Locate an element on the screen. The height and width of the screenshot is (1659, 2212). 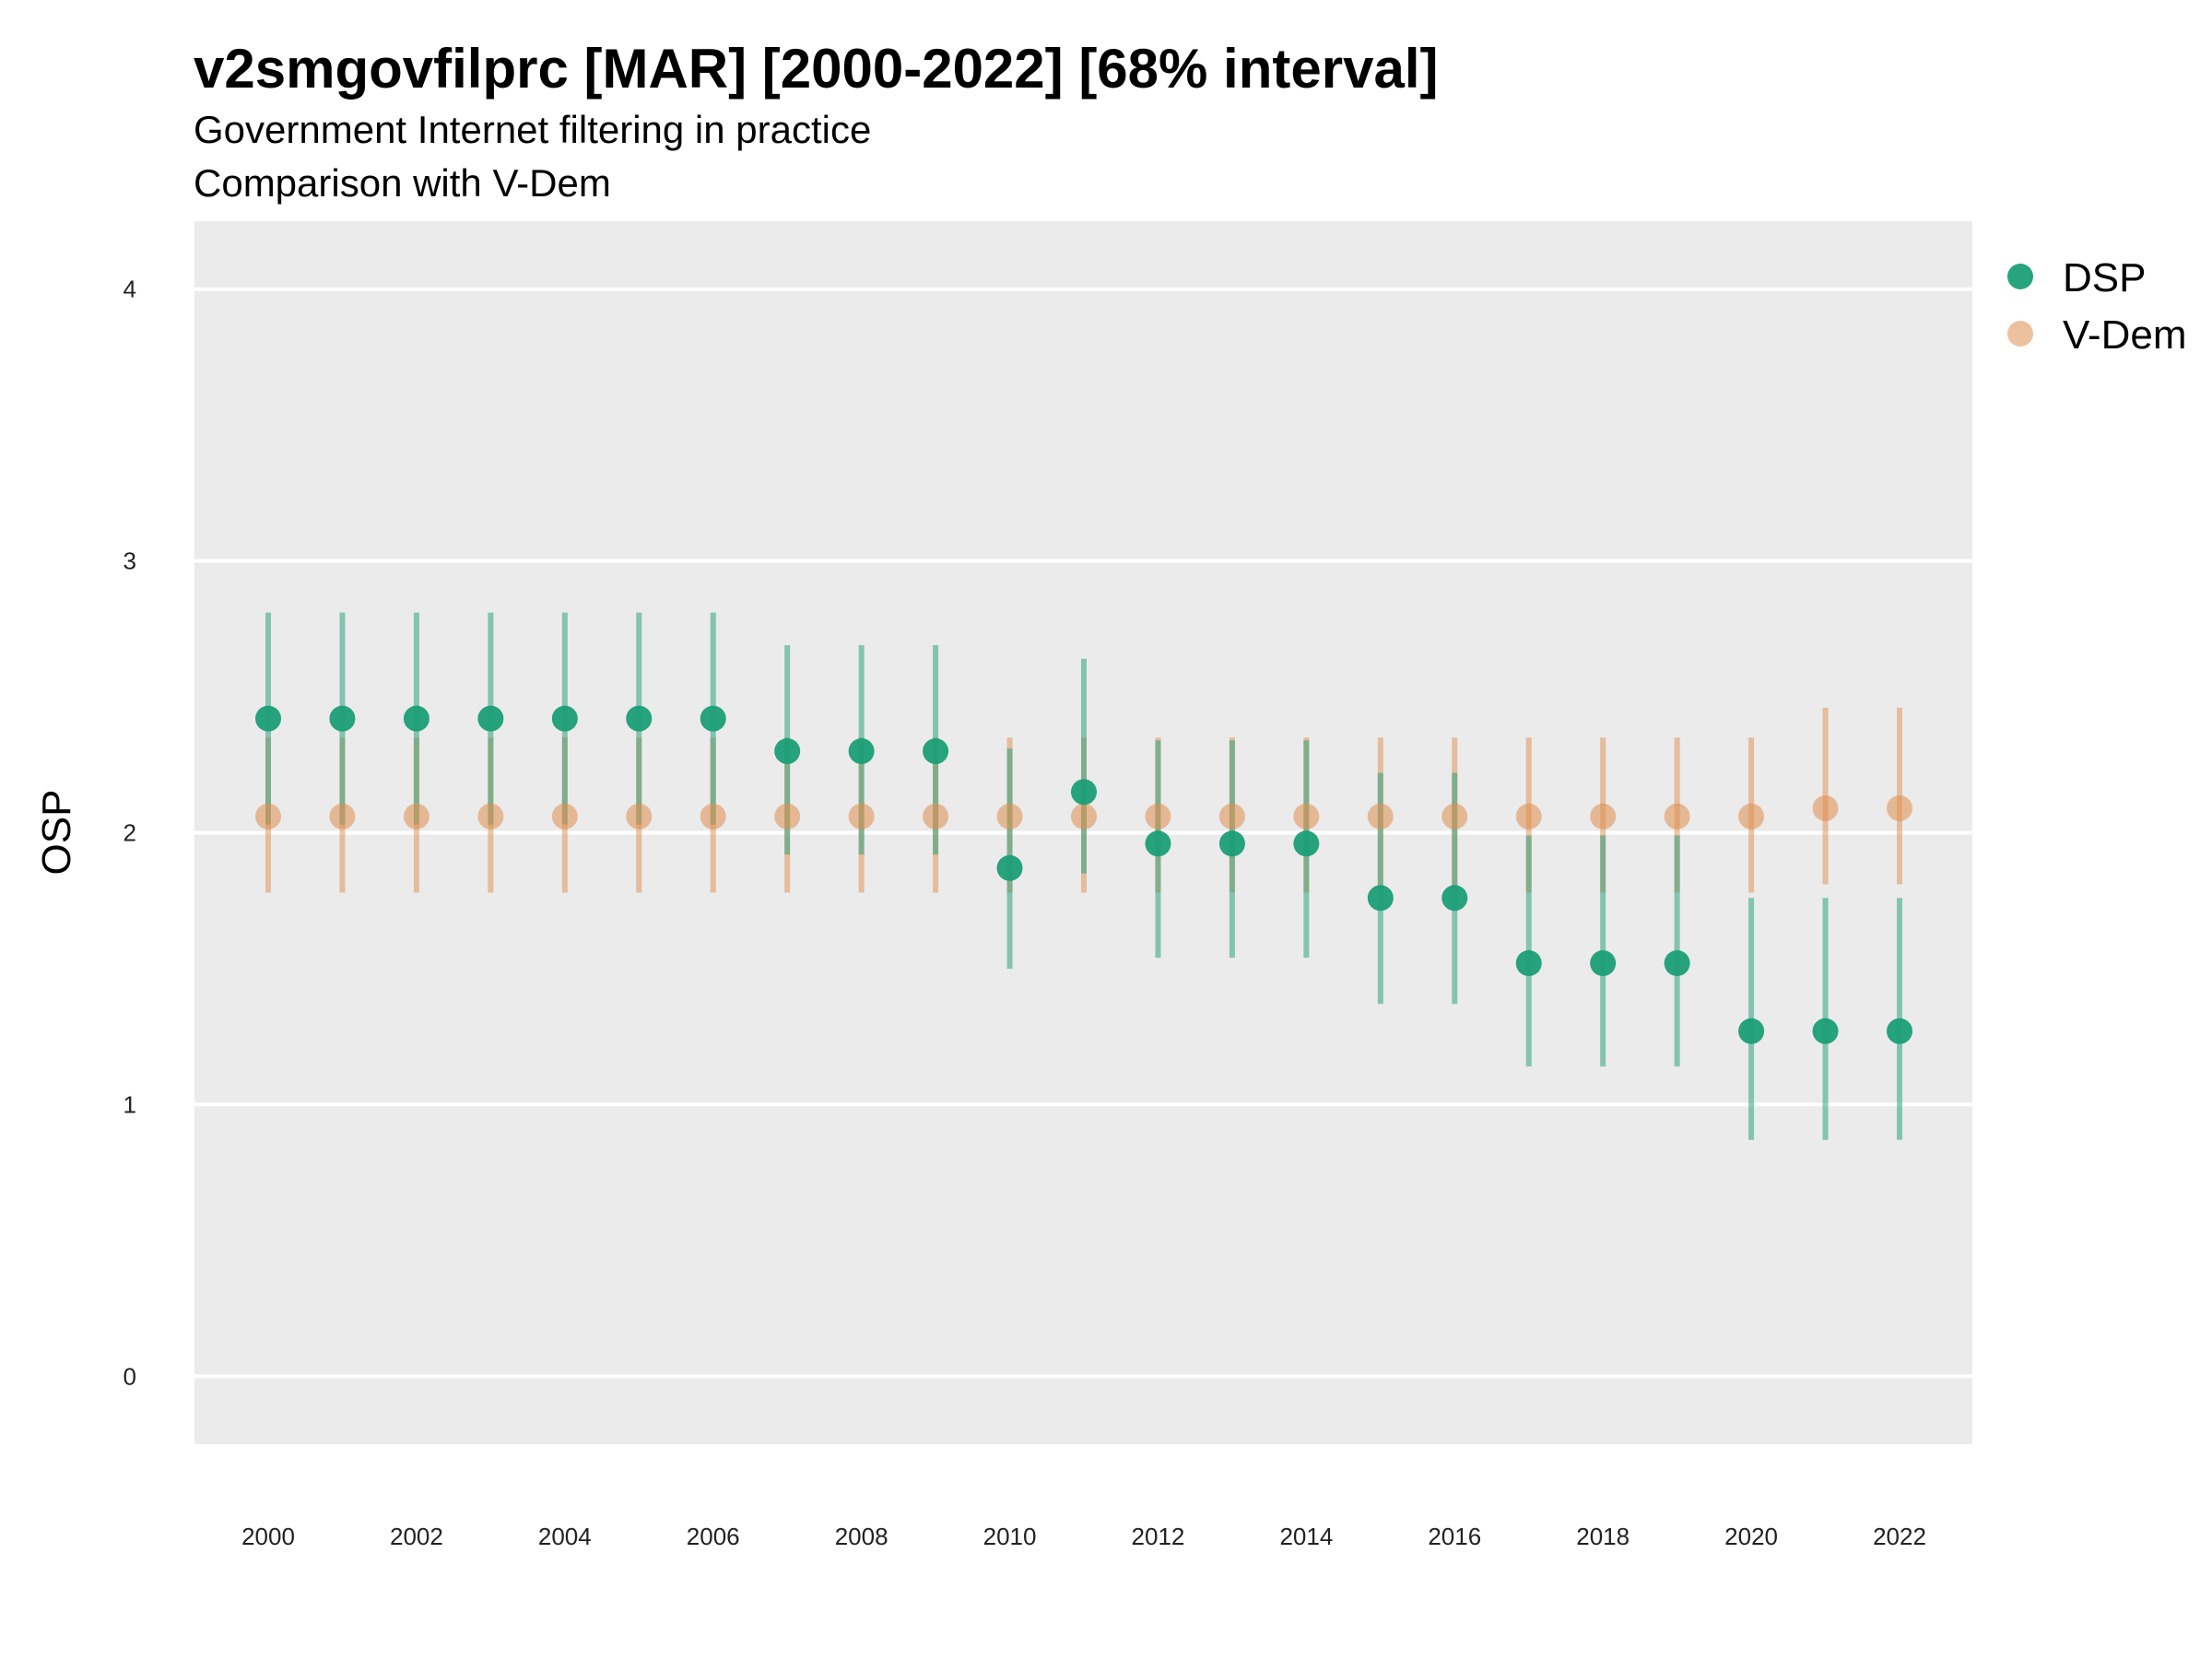
y-tick-labels: 0 1 2 3 4 is located at coordinates (130, 833).